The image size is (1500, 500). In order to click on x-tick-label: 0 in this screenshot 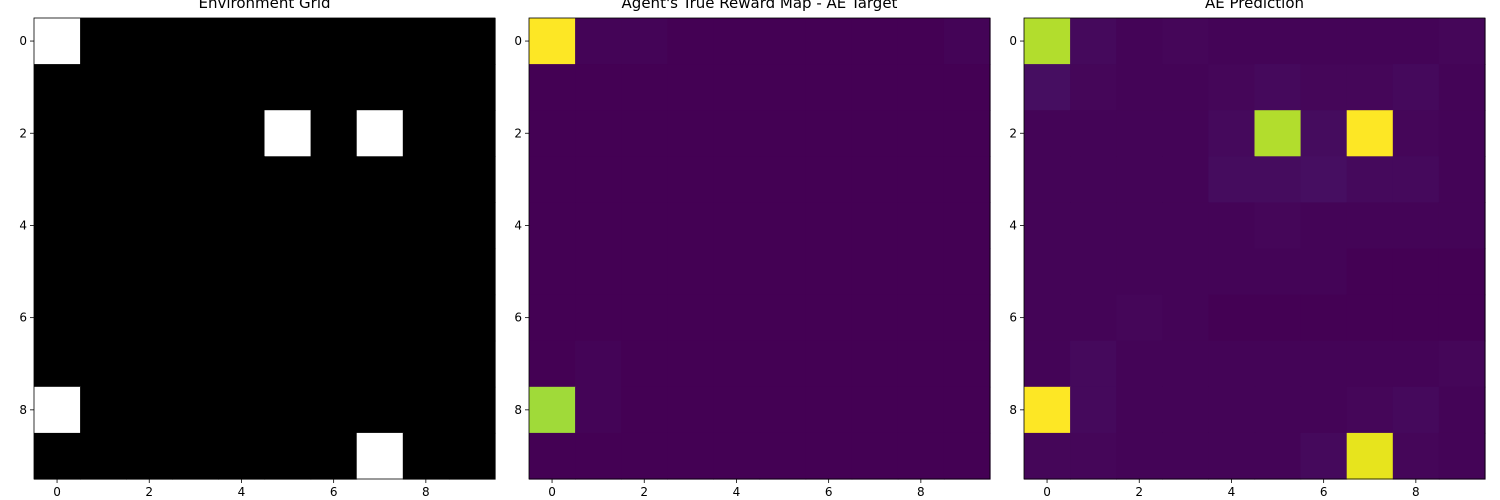, I will do `click(552, 492)`.